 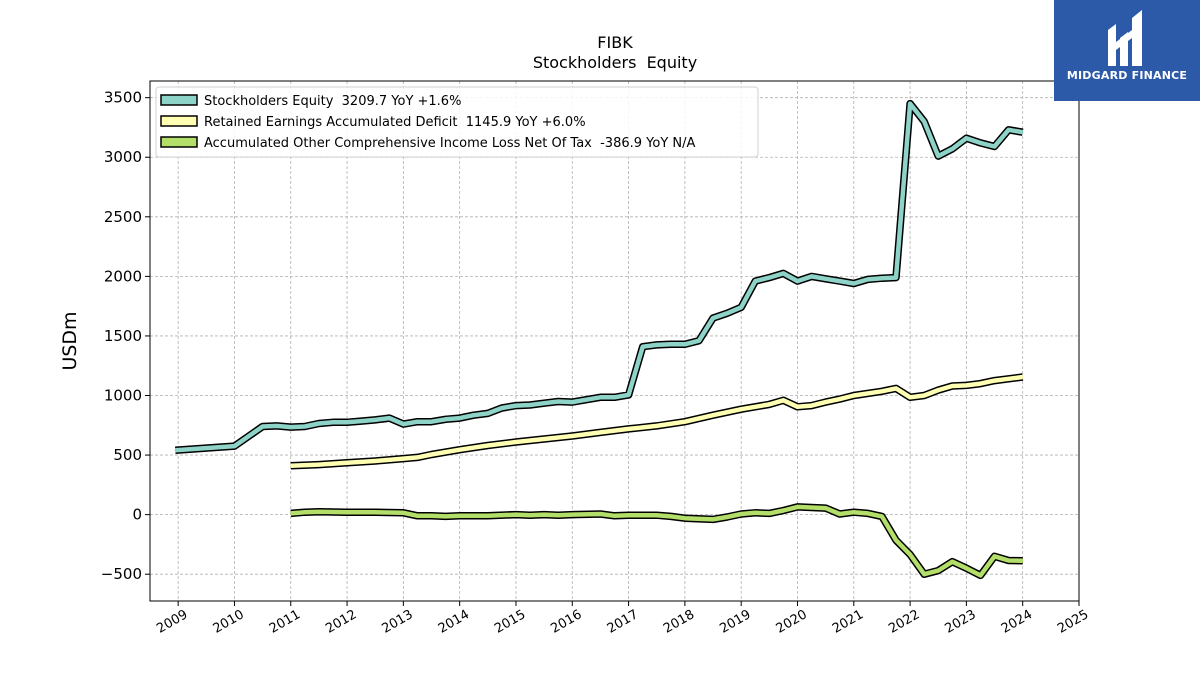 I want to click on y-tick-label: 3500, so click(x=123, y=98).